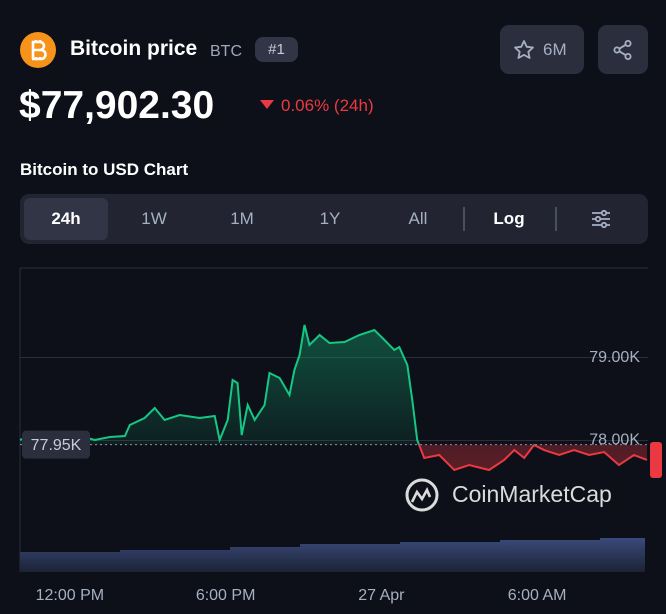 The width and height of the screenshot is (666, 614). Describe the element at coordinates (656, 459) in the screenshot. I see `last-price-tag` at that location.